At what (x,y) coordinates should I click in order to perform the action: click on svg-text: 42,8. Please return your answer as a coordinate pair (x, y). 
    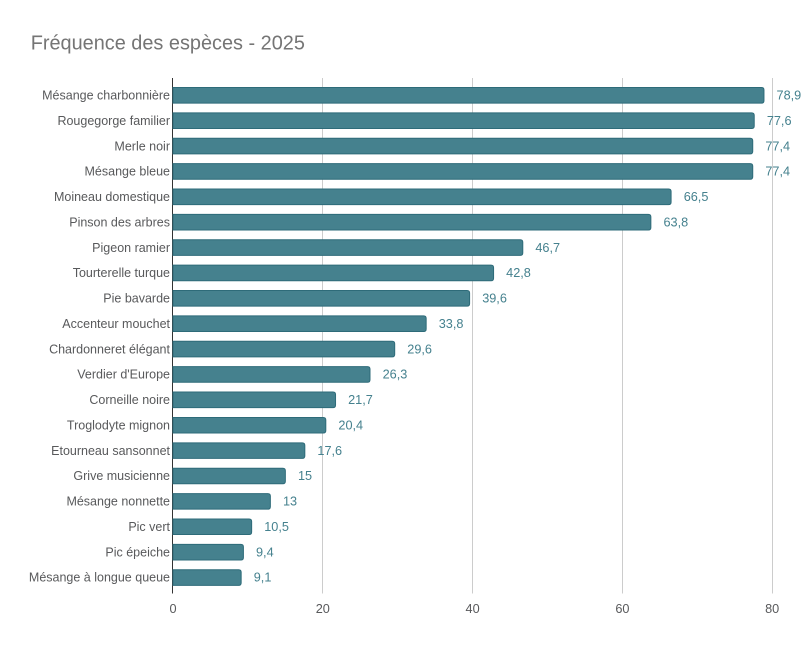
    Looking at the image, I should click on (518, 273).